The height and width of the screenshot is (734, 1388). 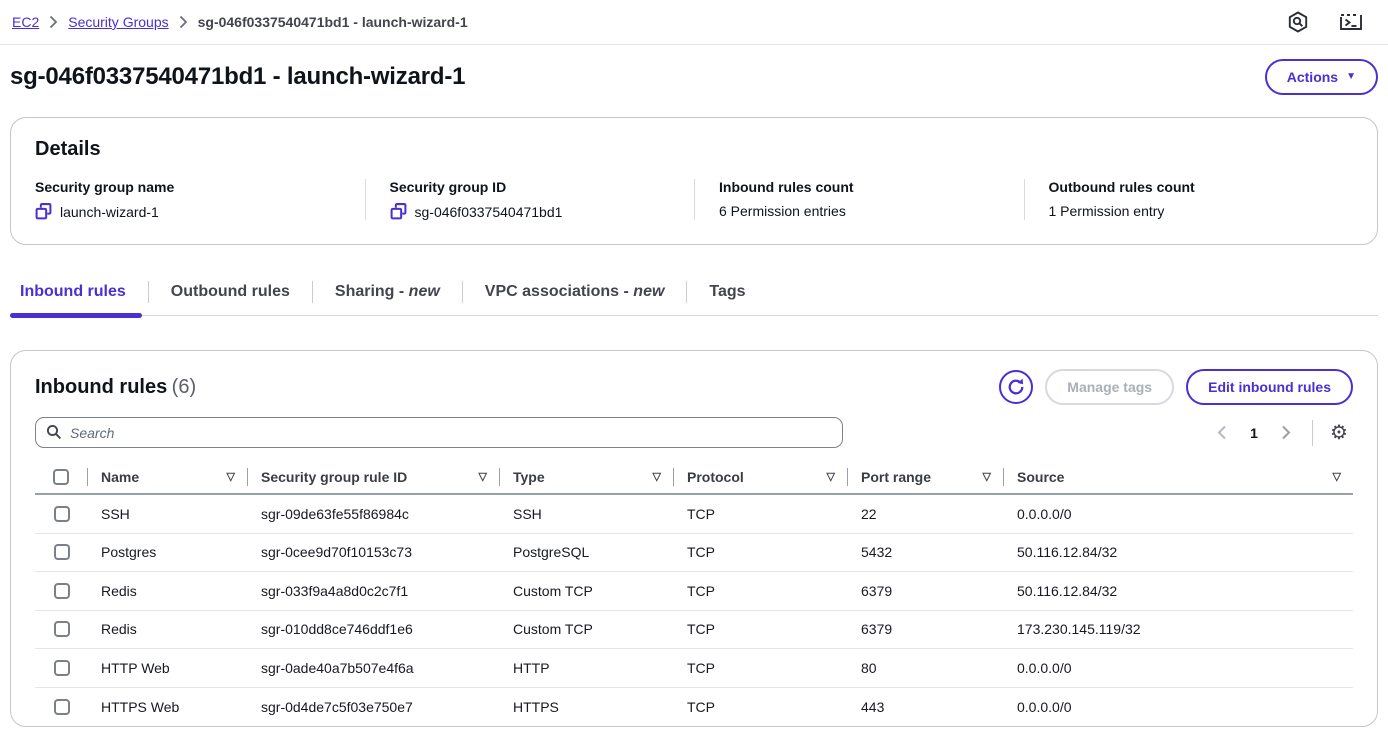 I want to click on page-number: 1, so click(x=1254, y=433).